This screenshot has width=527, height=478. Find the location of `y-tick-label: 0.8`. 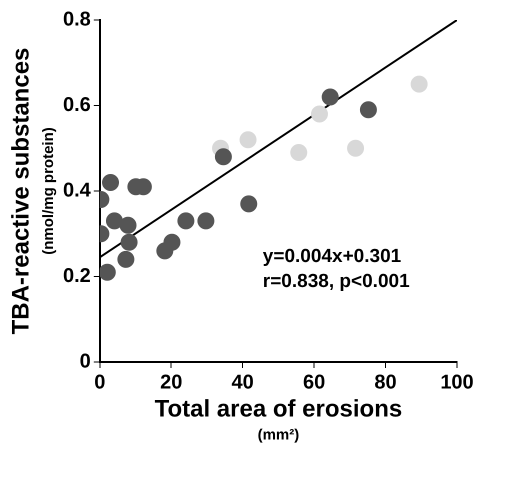

y-tick-label: 0.8 is located at coordinates (76, 19).